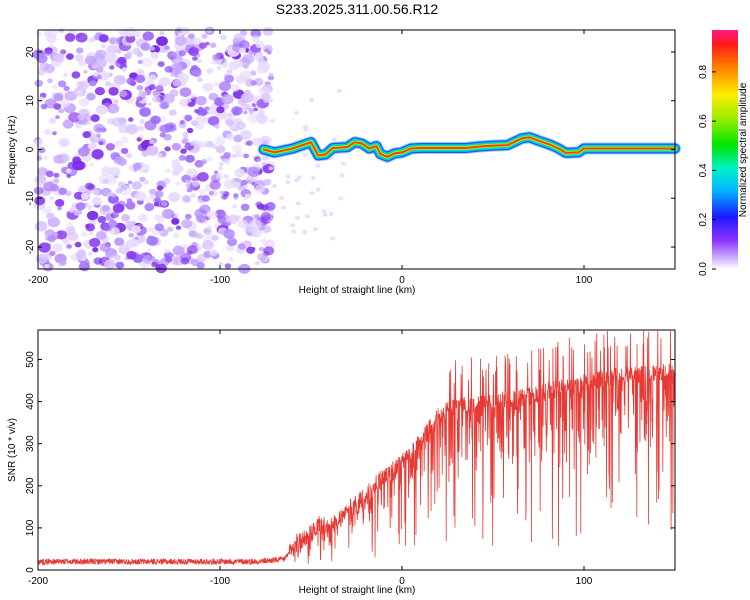  Describe the element at coordinates (703, 71) in the screenshot. I see `colorbar-tick-label: 0.8` at that location.